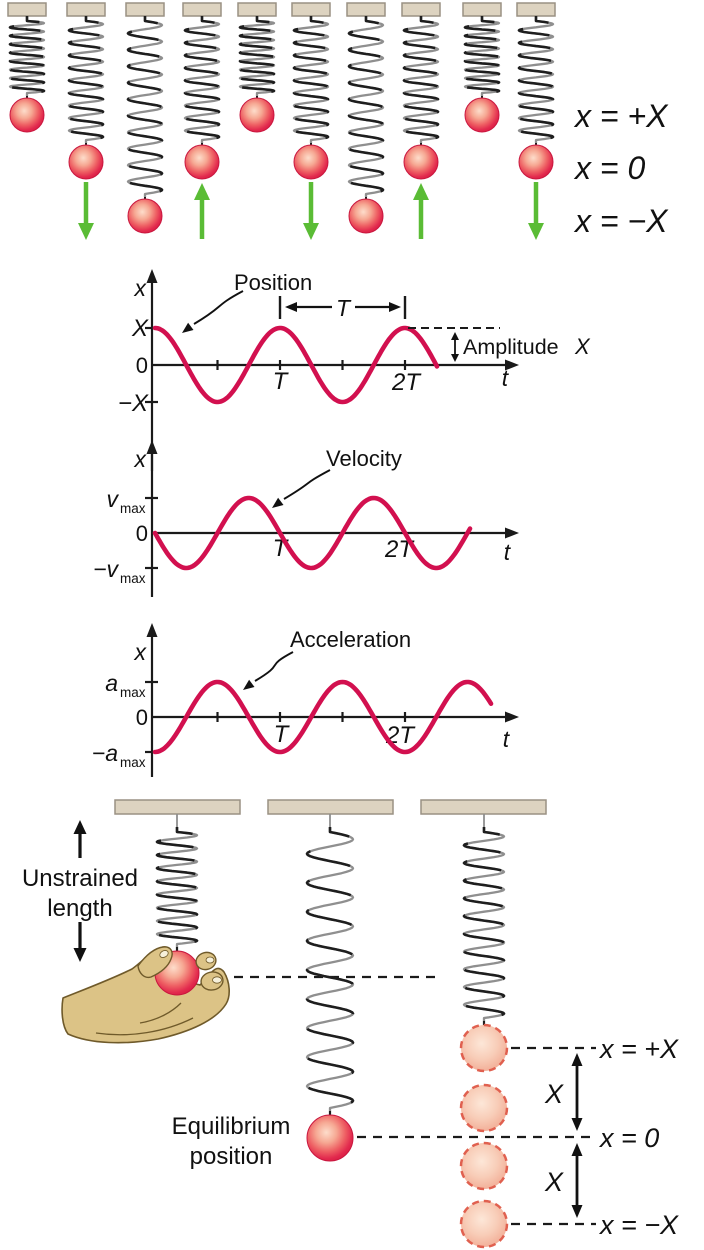 This screenshot has width=704, height=1250. What do you see at coordinates (311, 9) in the screenshot?
I see `snapshot-6-ceiling-mount` at bounding box center [311, 9].